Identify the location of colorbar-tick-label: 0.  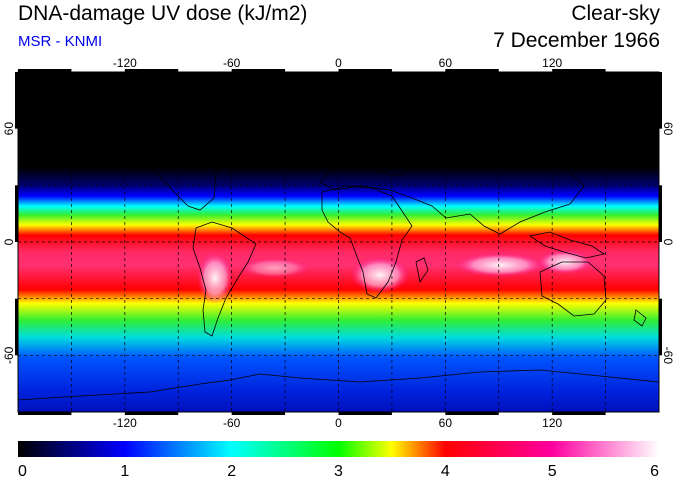
(22, 471).